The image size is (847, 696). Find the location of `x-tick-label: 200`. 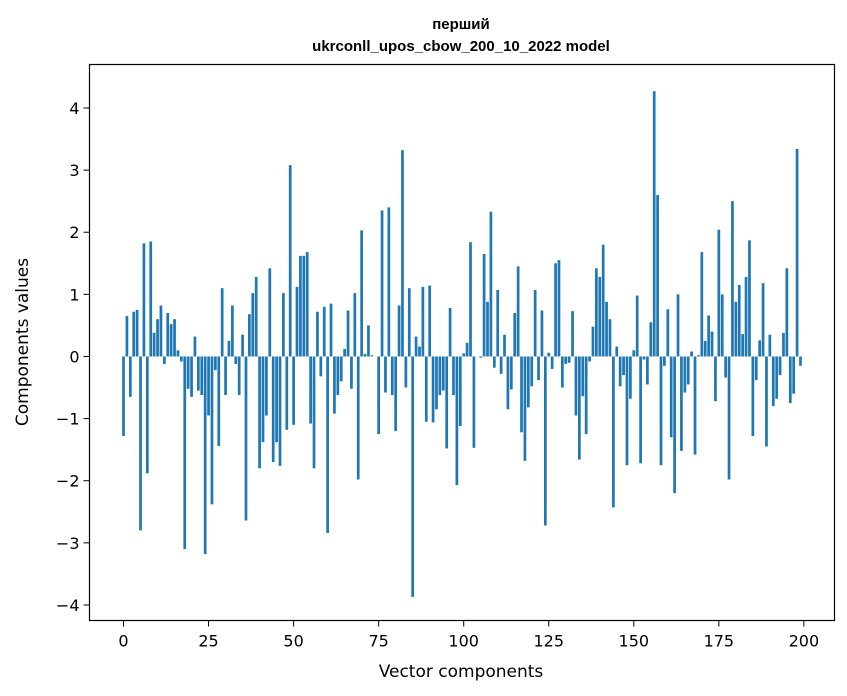

x-tick-label: 200 is located at coordinates (804, 641).